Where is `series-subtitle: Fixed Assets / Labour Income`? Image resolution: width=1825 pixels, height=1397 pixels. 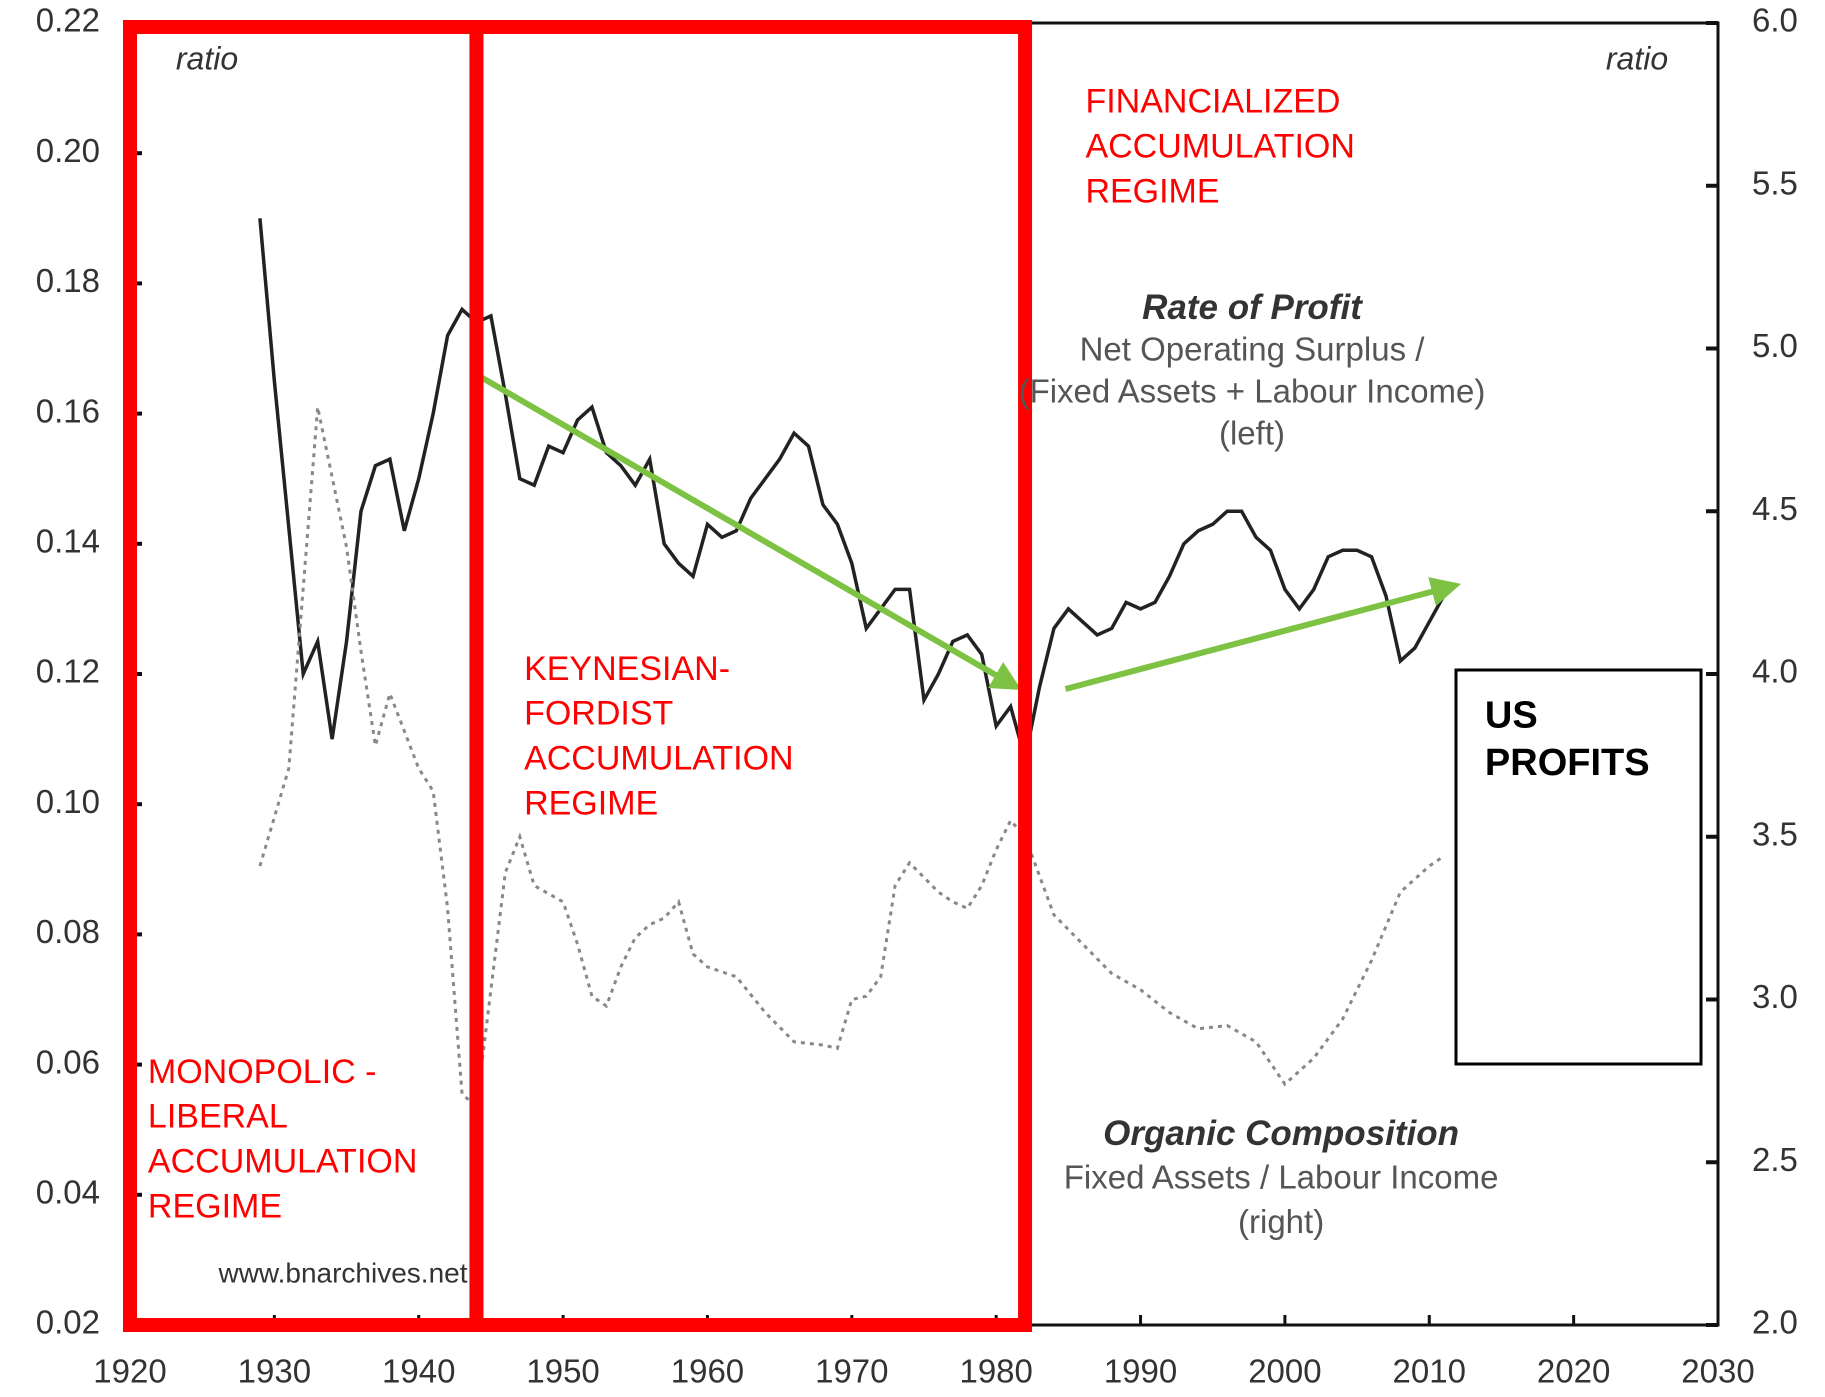 series-subtitle: Fixed Assets / Labour Income is located at coordinates (1281, 1177).